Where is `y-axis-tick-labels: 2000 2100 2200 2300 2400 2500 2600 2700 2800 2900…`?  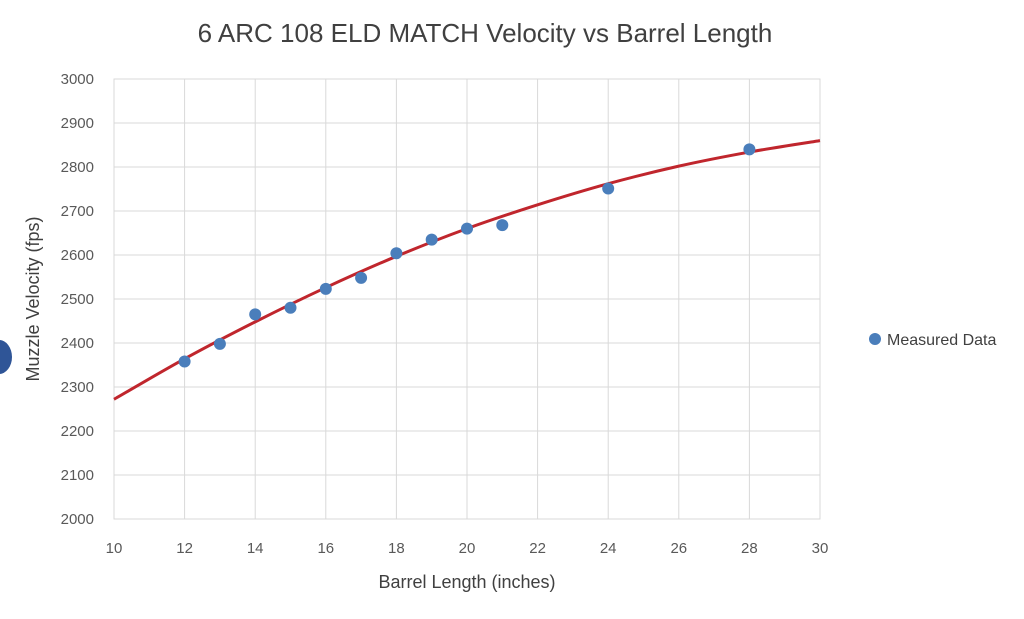
y-axis-tick-labels: 2000 2100 2200 2300 2400 2500 2600 2700 2800 2900… is located at coordinates (77, 299).